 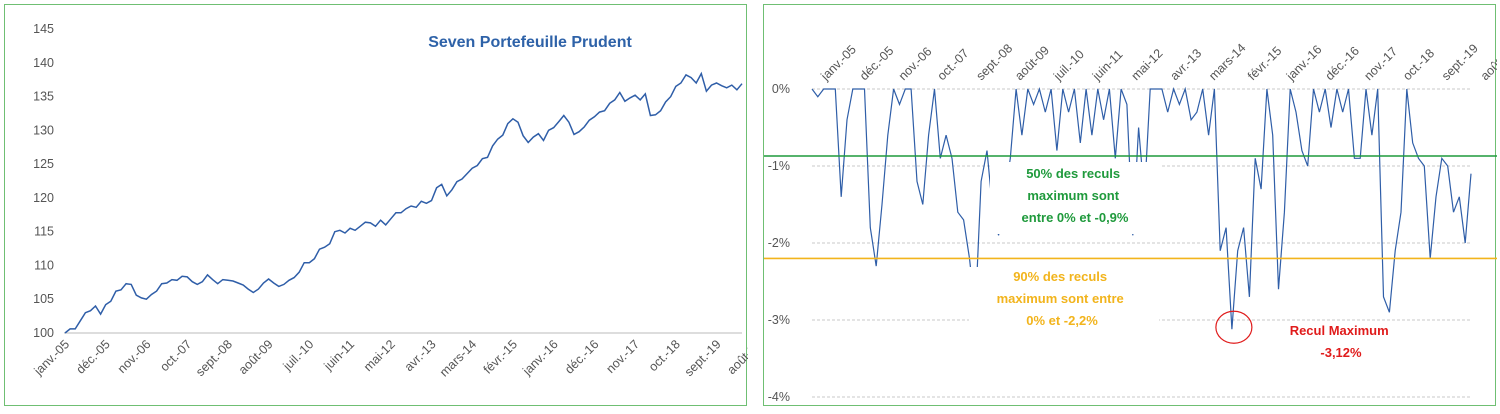 I want to click on y-tick-label: 130, so click(x=43, y=130).